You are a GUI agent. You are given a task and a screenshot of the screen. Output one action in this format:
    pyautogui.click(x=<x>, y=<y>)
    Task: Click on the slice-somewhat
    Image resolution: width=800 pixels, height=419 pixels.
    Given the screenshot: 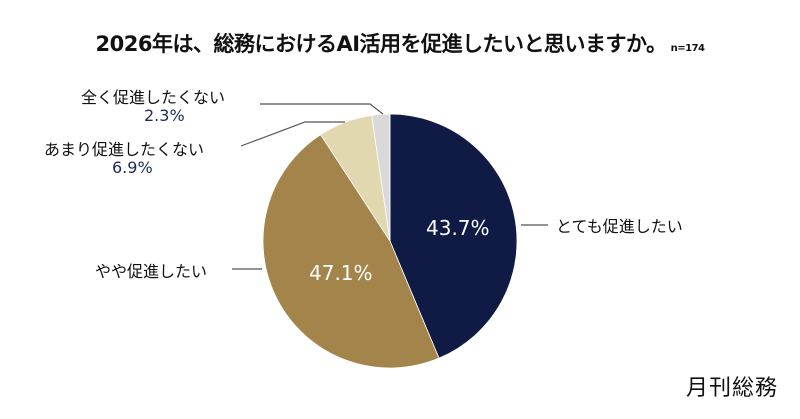 What is the action you would take?
    pyautogui.click(x=351, y=251)
    